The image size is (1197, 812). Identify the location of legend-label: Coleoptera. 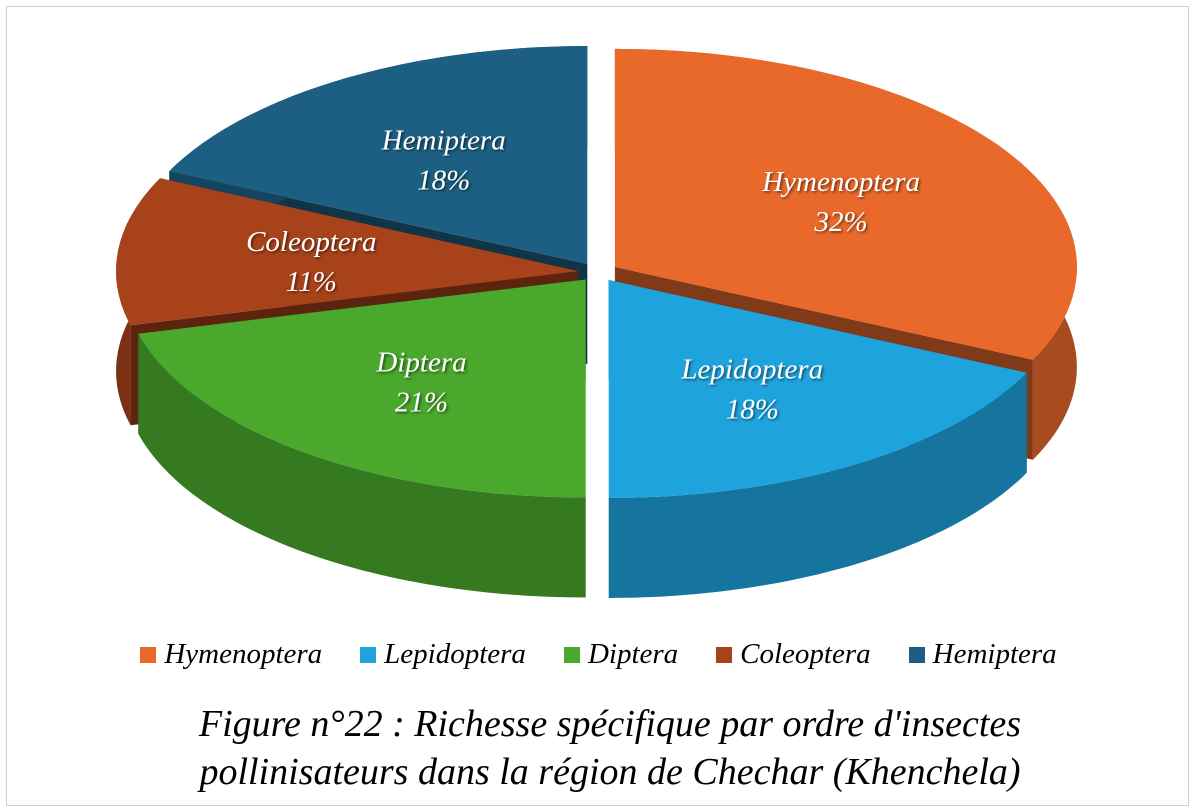
(805, 654).